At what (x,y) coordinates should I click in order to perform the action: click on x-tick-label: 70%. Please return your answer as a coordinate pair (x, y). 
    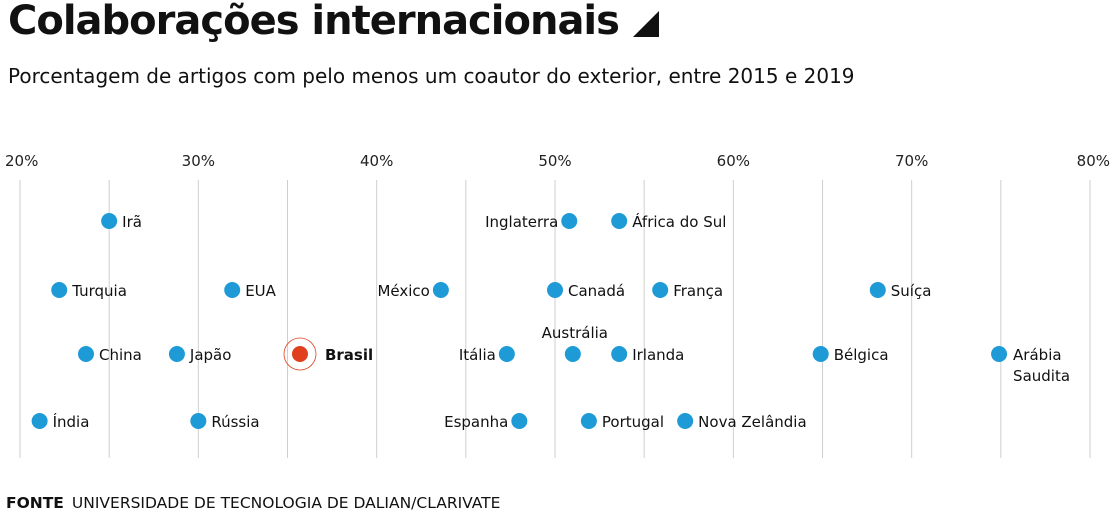
    Looking at the image, I should click on (911, 161).